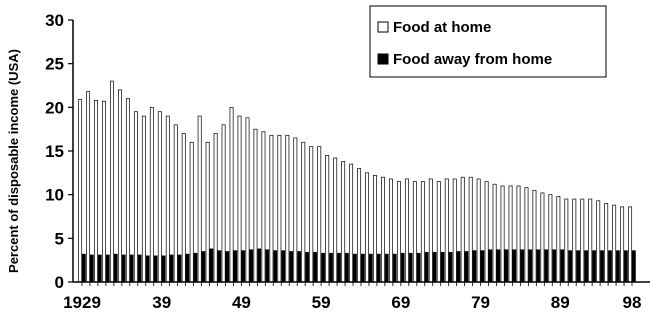 The height and width of the screenshot is (322, 655). Describe the element at coordinates (321, 302) in the screenshot. I see `x-tick-label: 59` at that location.